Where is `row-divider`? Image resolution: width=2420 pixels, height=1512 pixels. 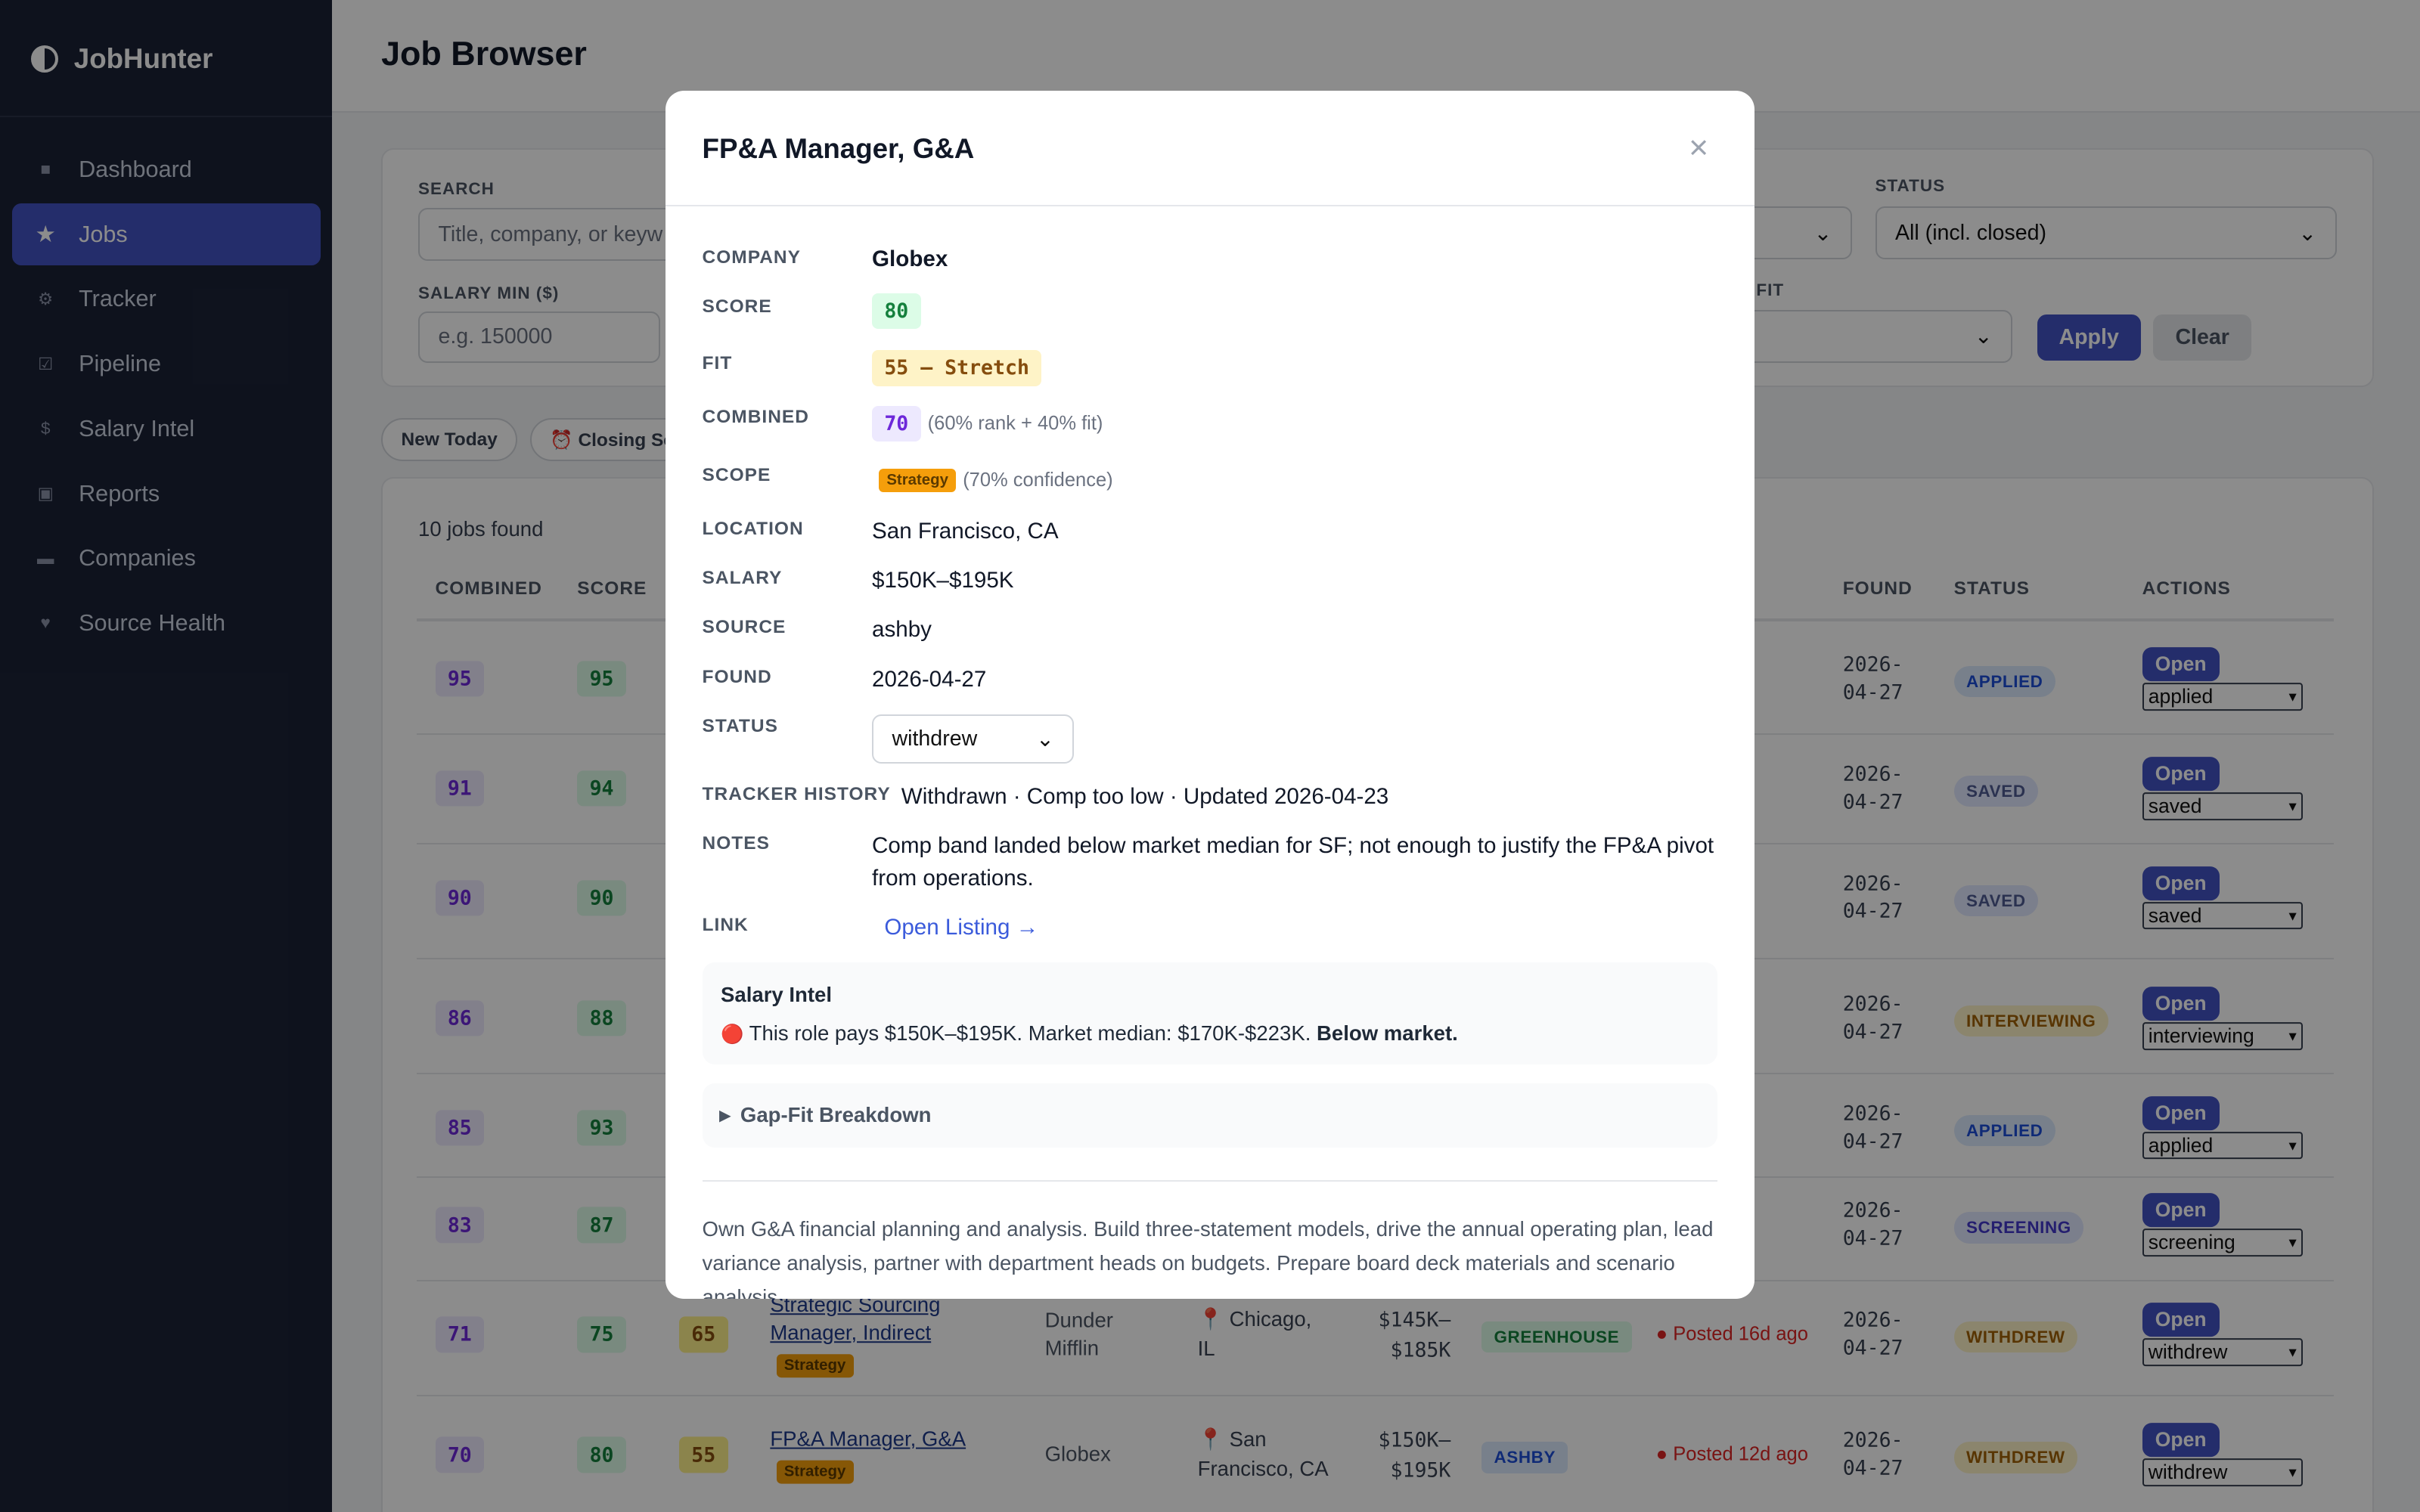 row-divider is located at coordinates (1375, 1395).